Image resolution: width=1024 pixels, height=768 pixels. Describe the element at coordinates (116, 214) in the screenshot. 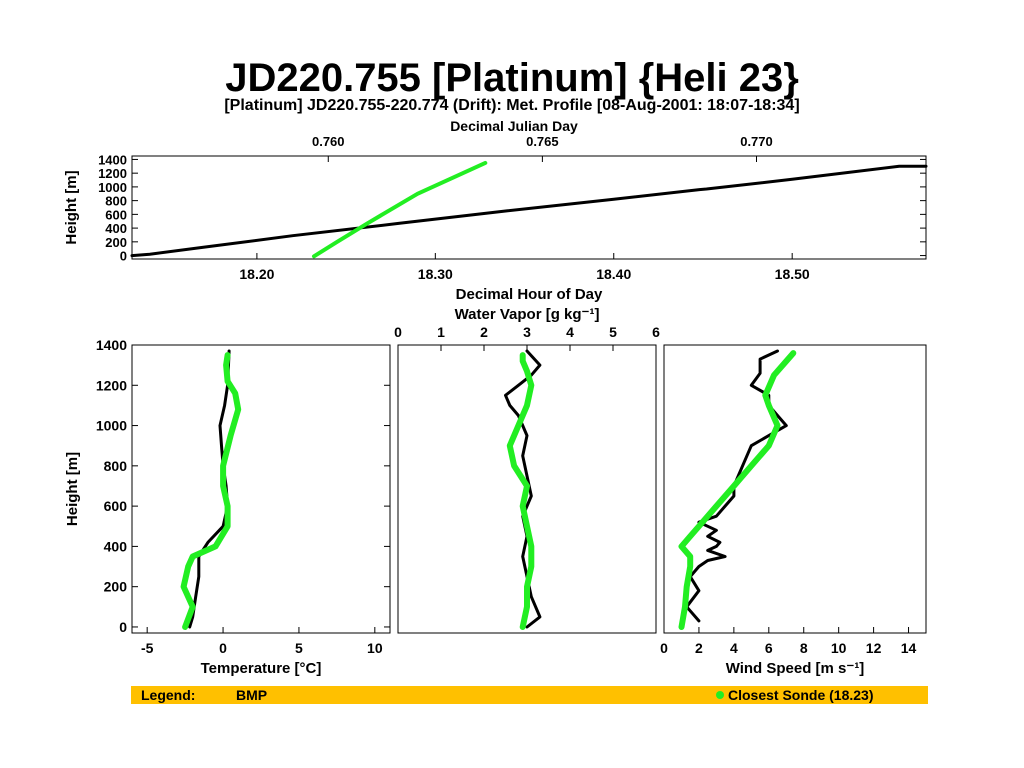

I see `panel0-ytick-label: 600` at that location.